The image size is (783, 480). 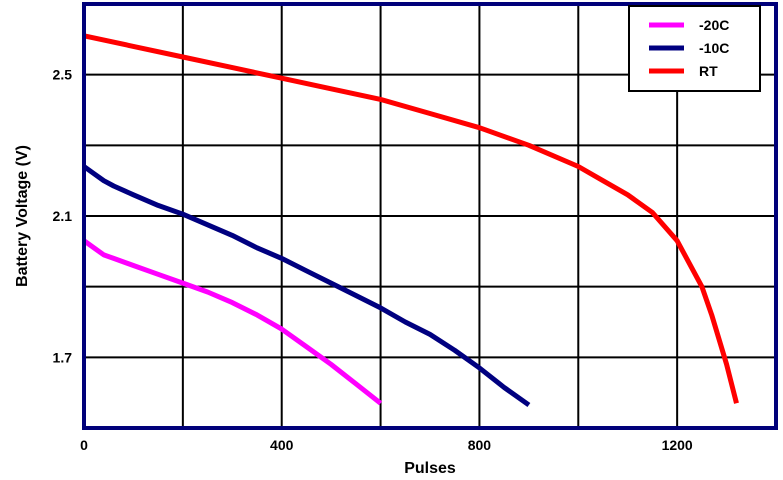 What do you see at coordinates (430, 468) in the screenshot?
I see `x-axis-label: Pulses` at bounding box center [430, 468].